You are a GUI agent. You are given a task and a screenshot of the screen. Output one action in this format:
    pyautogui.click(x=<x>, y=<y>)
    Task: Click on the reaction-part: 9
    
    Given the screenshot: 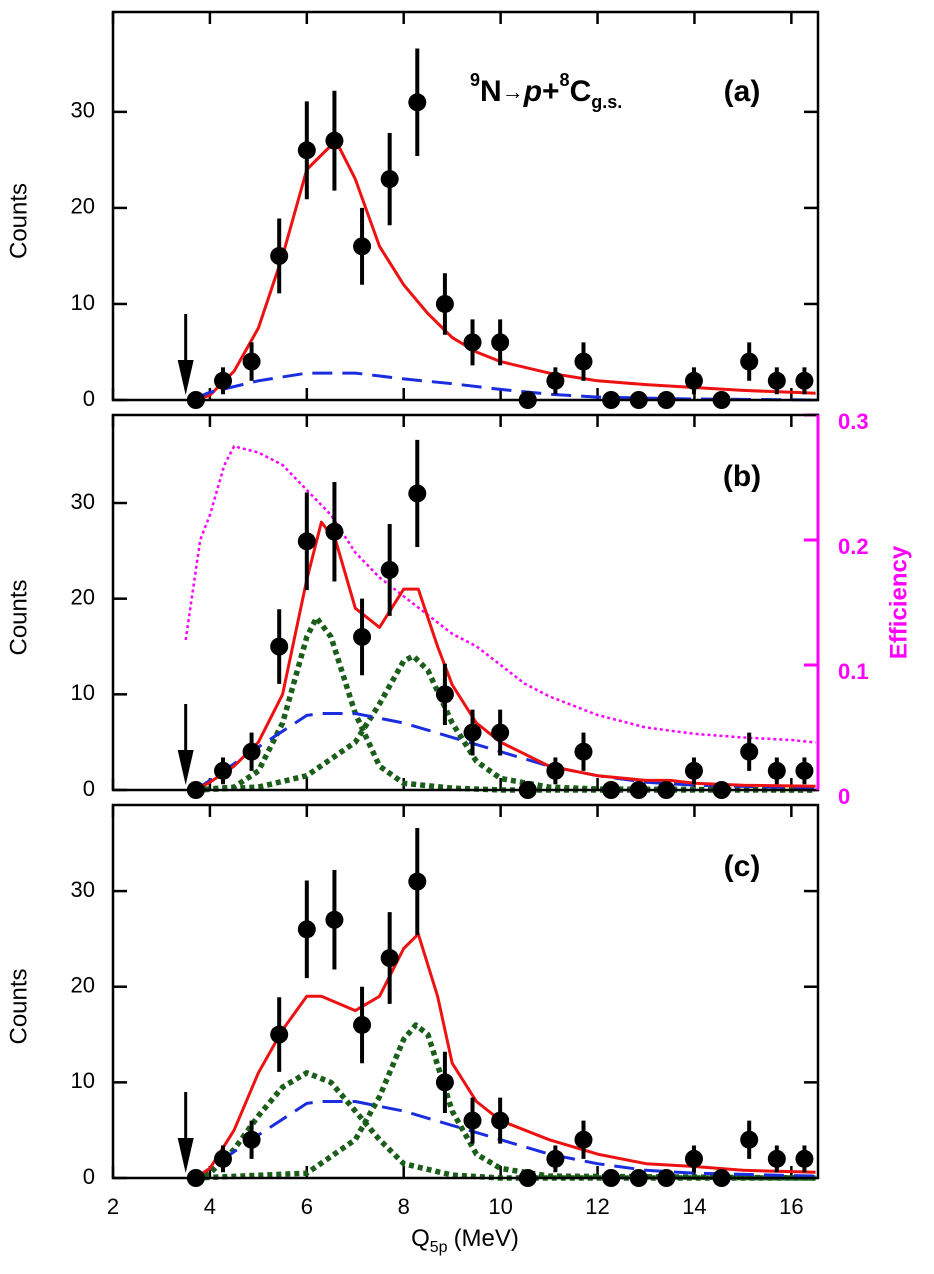 What is the action you would take?
    pyautogui.click(x=475, y=80)
    